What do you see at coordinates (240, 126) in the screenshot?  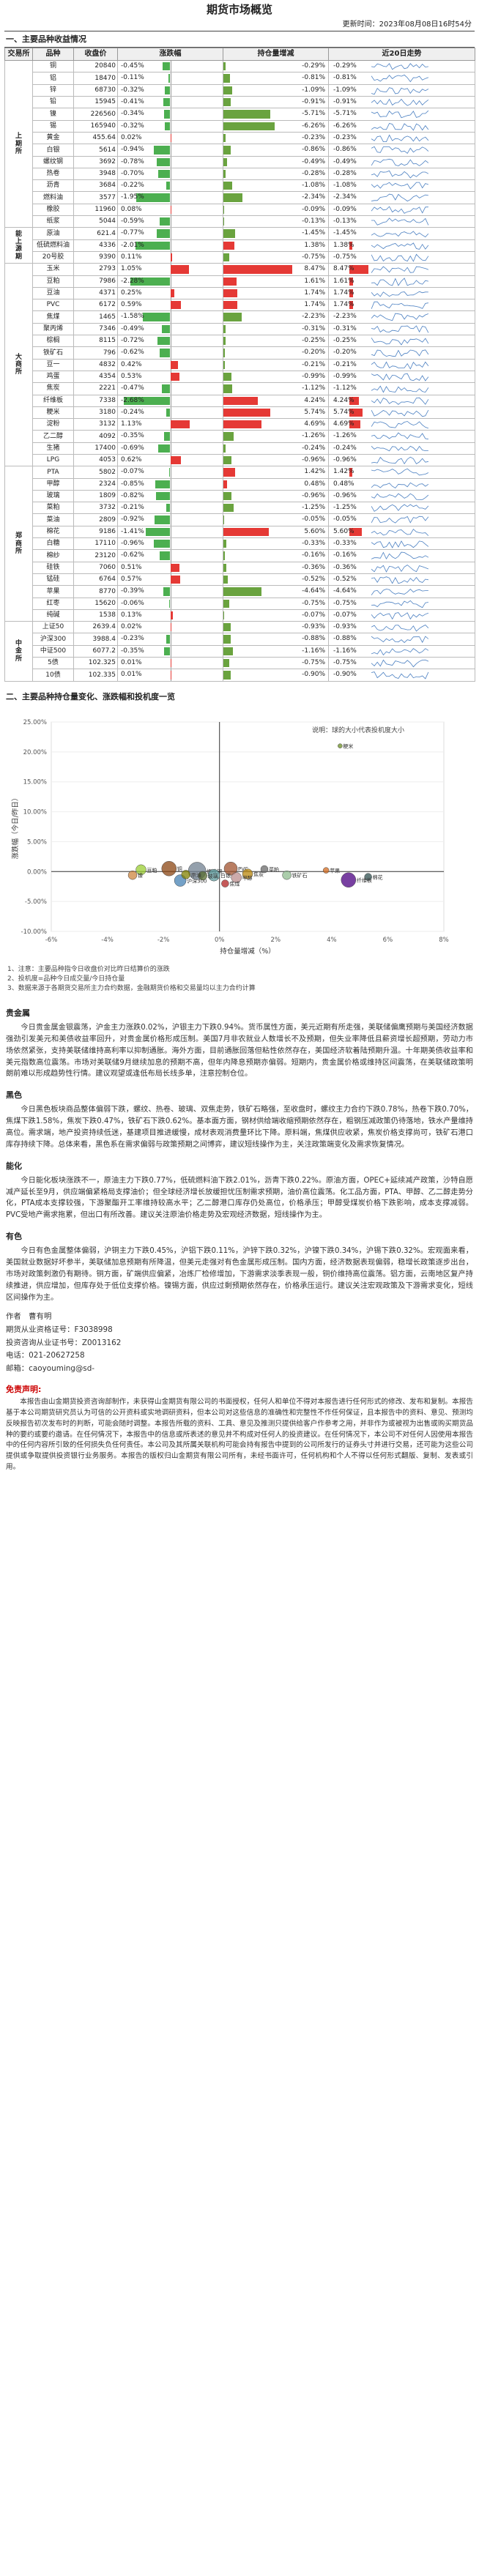 I see `table-row: 锡 165940 -0.32% -6.26% -6.26%` at bounding box center [240, 126].